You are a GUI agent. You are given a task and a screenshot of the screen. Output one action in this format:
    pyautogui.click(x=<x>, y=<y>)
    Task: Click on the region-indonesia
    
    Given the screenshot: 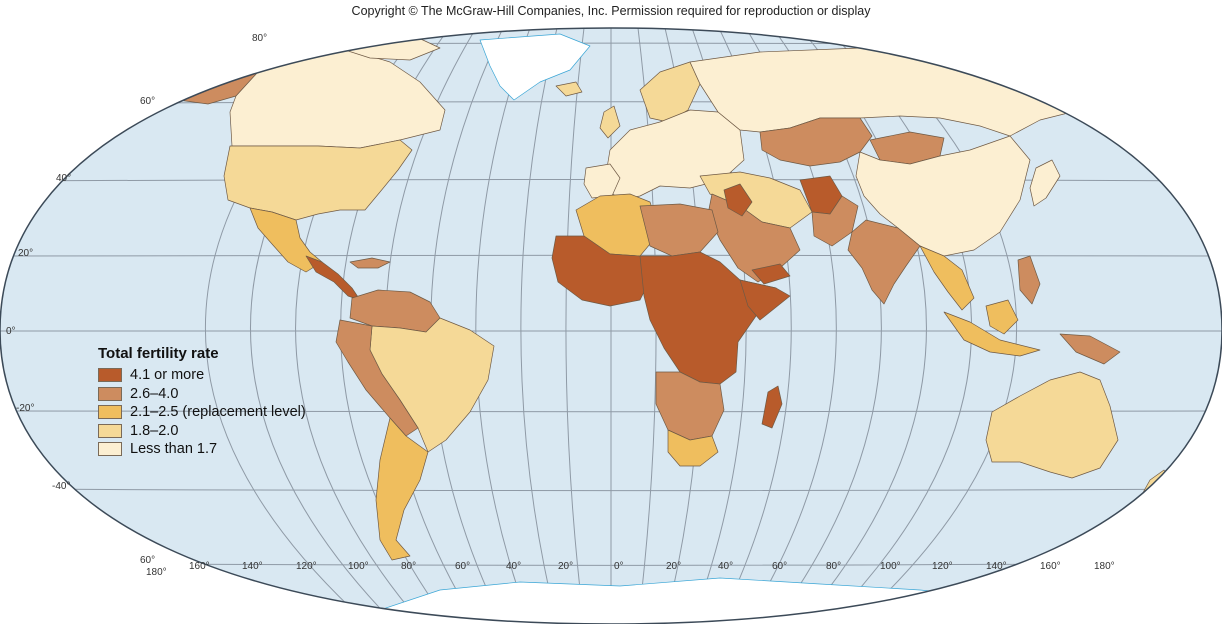 What is the action you would take?
    pyautogui.click(x=992, y=334)
    